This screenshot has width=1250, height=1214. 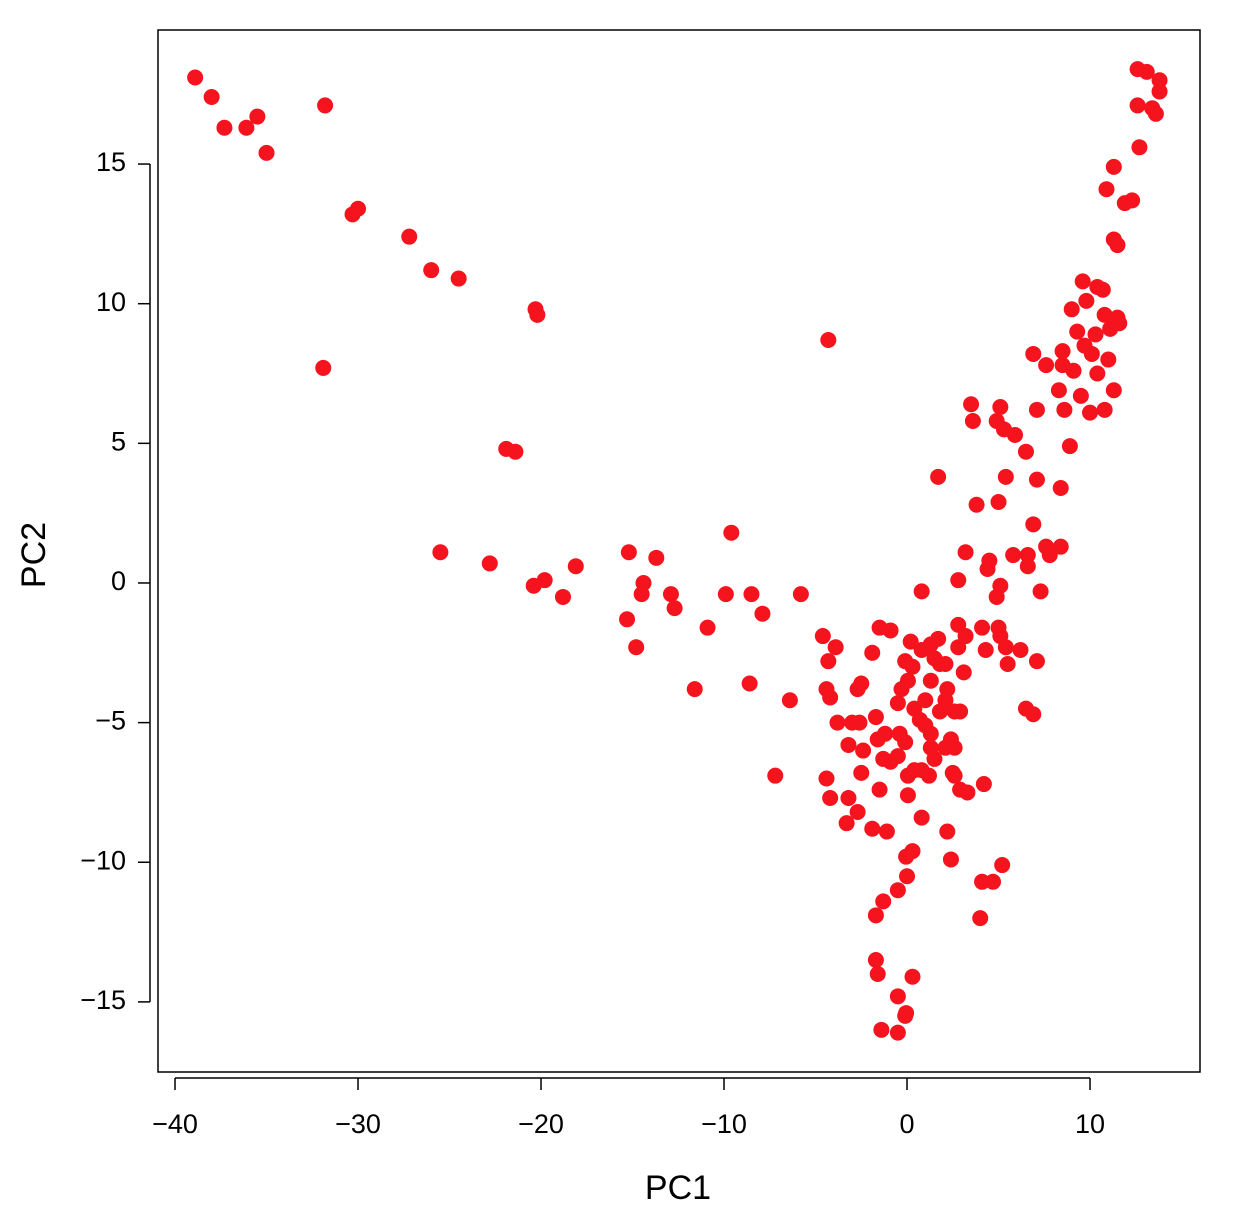 I want to click on y-tick-label: 10, so click(x=111, y=302).